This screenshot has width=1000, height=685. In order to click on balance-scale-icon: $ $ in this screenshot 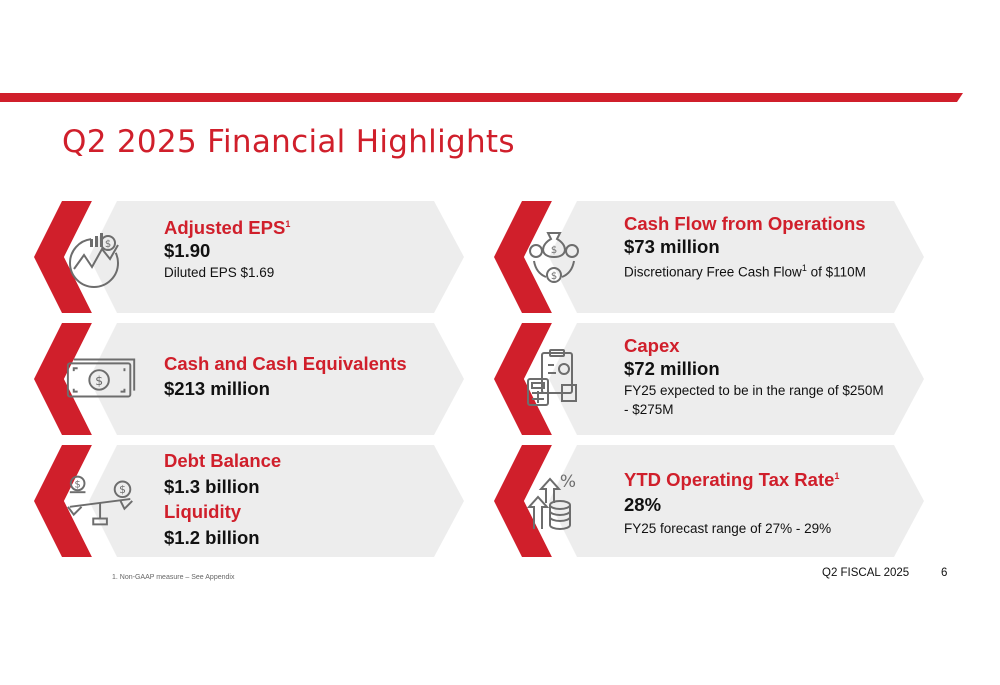, I will do `click(100, 500)`.